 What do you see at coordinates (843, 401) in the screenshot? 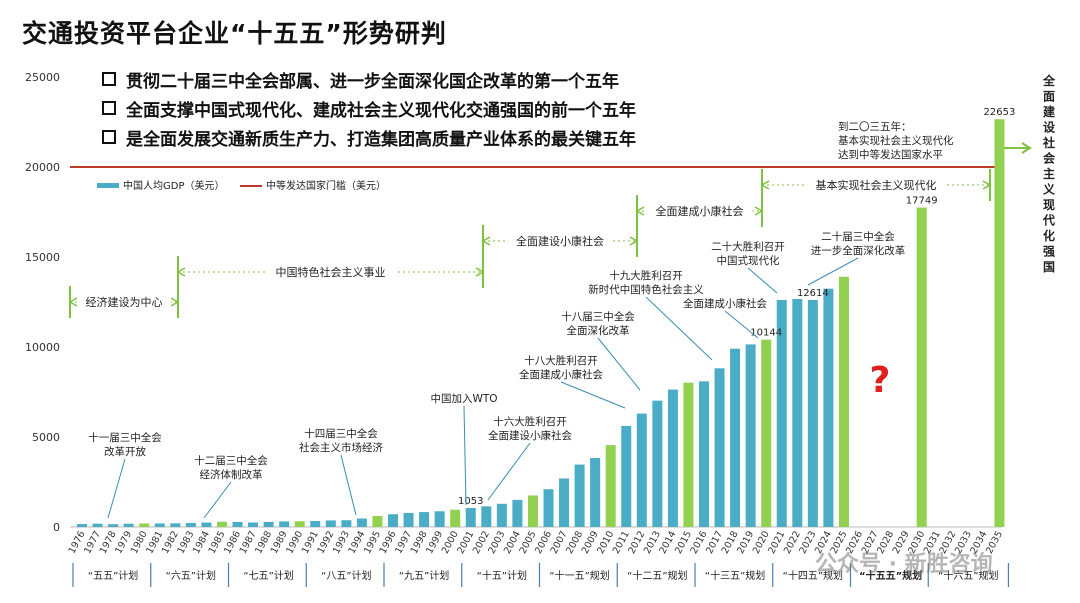
I see `bar-2025` at bounding box center [843, 401].